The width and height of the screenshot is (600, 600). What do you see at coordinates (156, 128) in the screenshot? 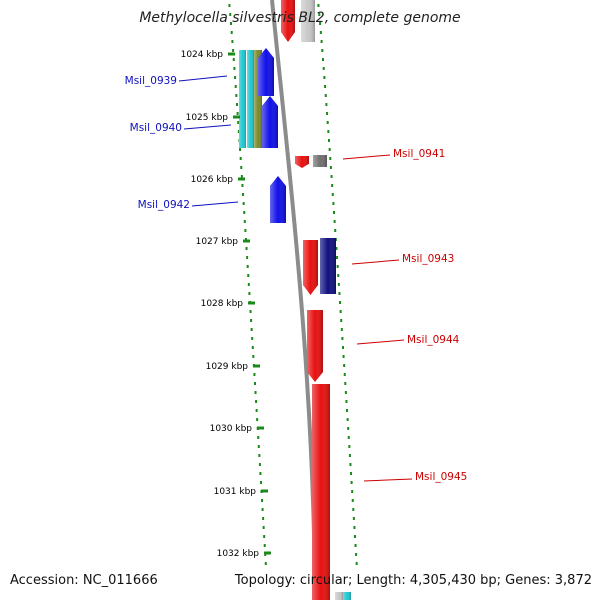
I see `gene-label-msil-0940: Msil_0940` at bounding box center [156, 128].